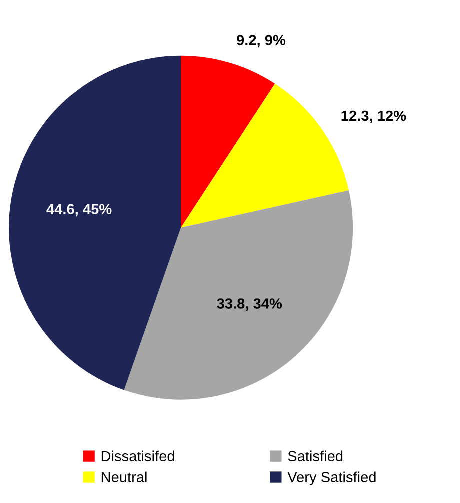 The height and width of the screenshot is (503, 460). What do you see at coordinates (228, 142) in the screenshot?
I see `pie-slice` at bounding box center [228, 142].